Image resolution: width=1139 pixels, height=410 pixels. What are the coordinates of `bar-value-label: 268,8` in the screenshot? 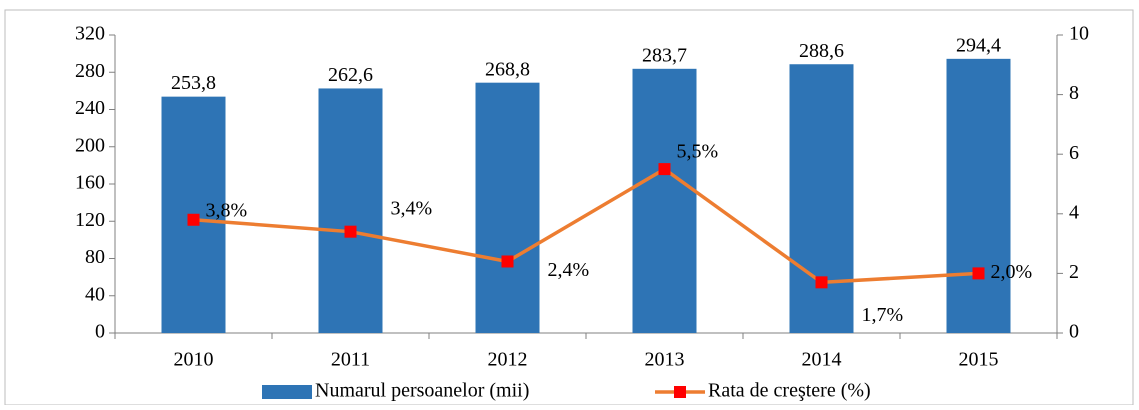 It's located at (507, 69).